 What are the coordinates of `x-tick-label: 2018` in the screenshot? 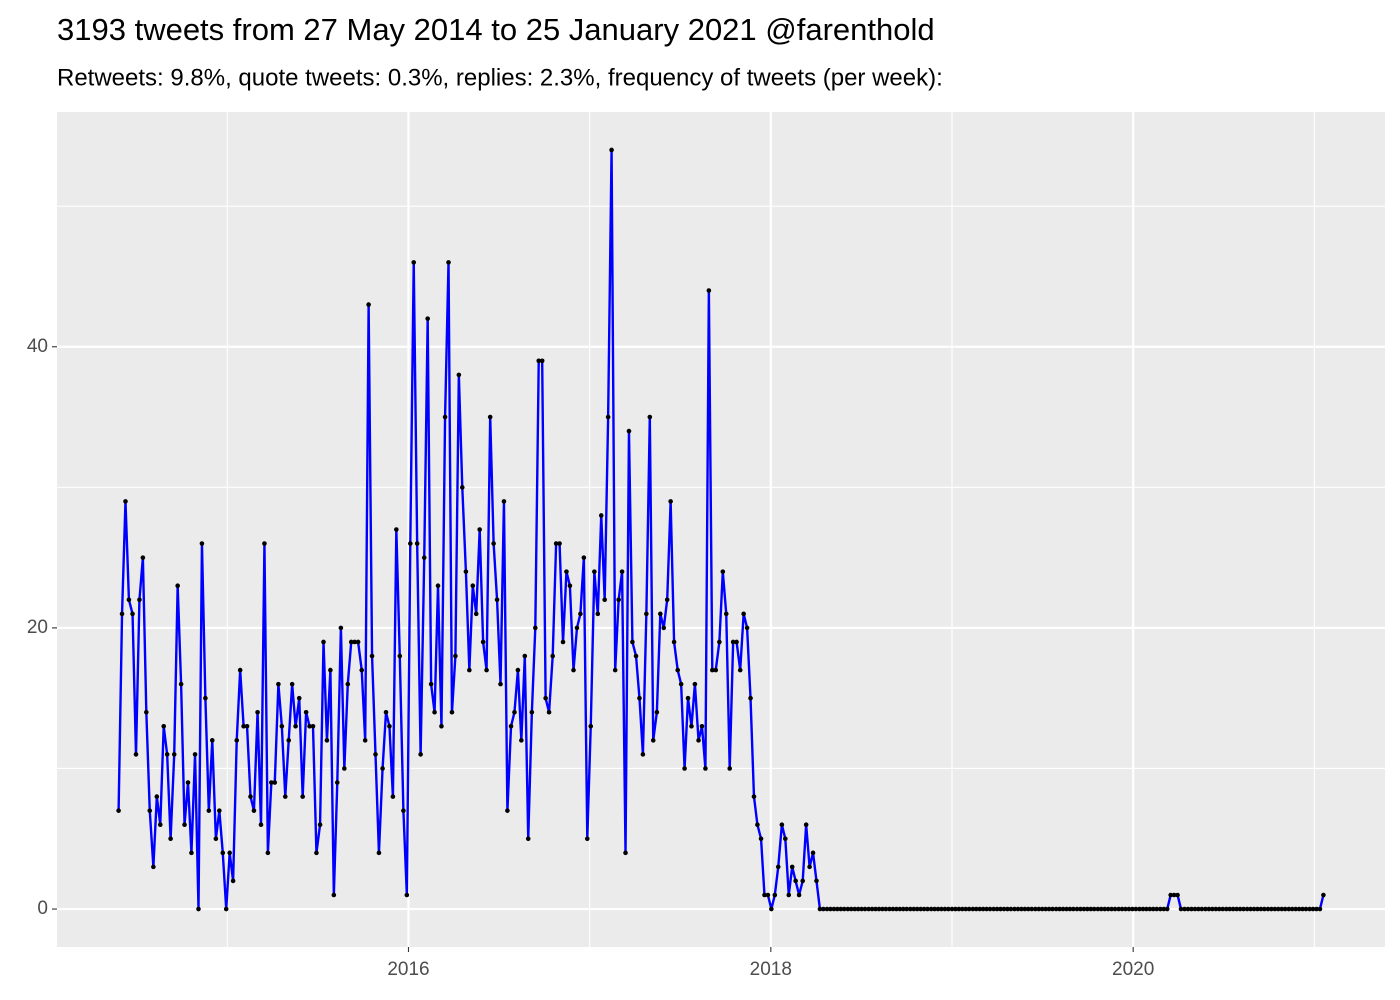 It's located at (771, 969).